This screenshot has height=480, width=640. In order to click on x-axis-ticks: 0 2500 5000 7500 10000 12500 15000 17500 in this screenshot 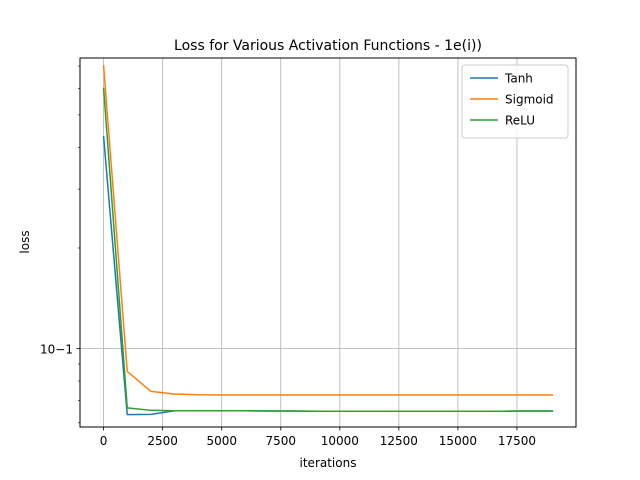, I will do `click(318, 437)`.